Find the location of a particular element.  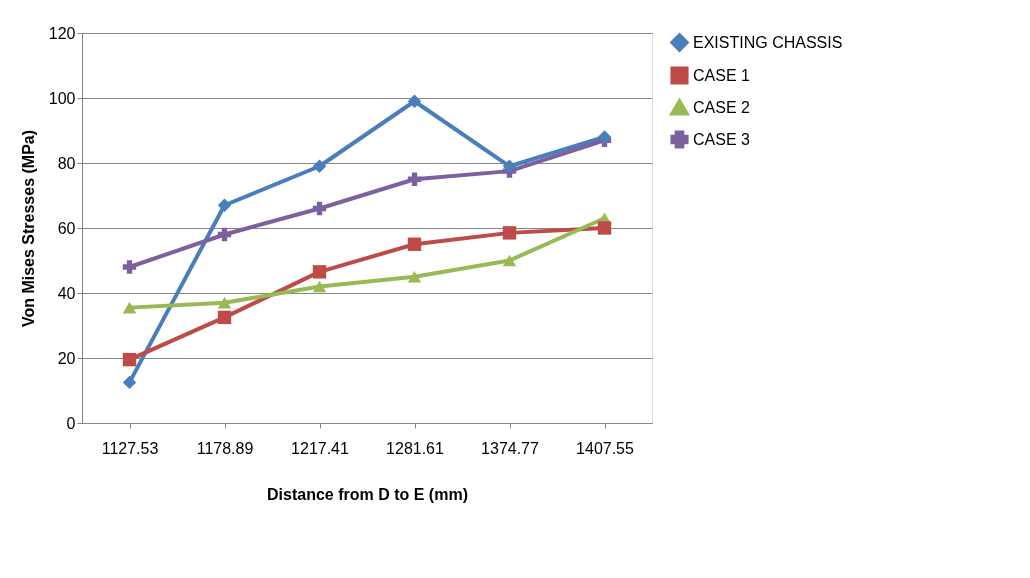

legend-label: CASE 3 is located at coordinates (722, 139).